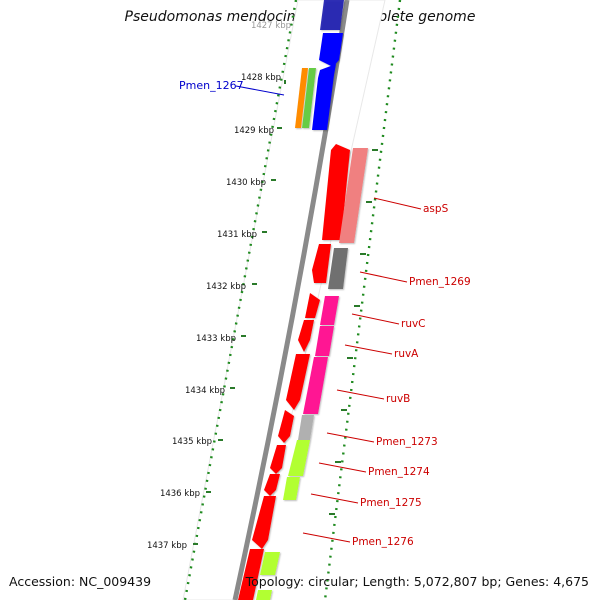  I want to click on tick-1433: 1433 kbp, so click(221, 339).